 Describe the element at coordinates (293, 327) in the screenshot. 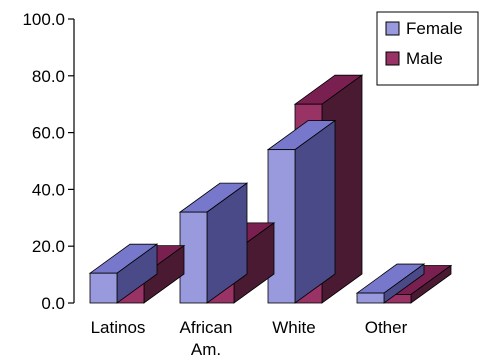

I see `x-tick-label: White` at that location.